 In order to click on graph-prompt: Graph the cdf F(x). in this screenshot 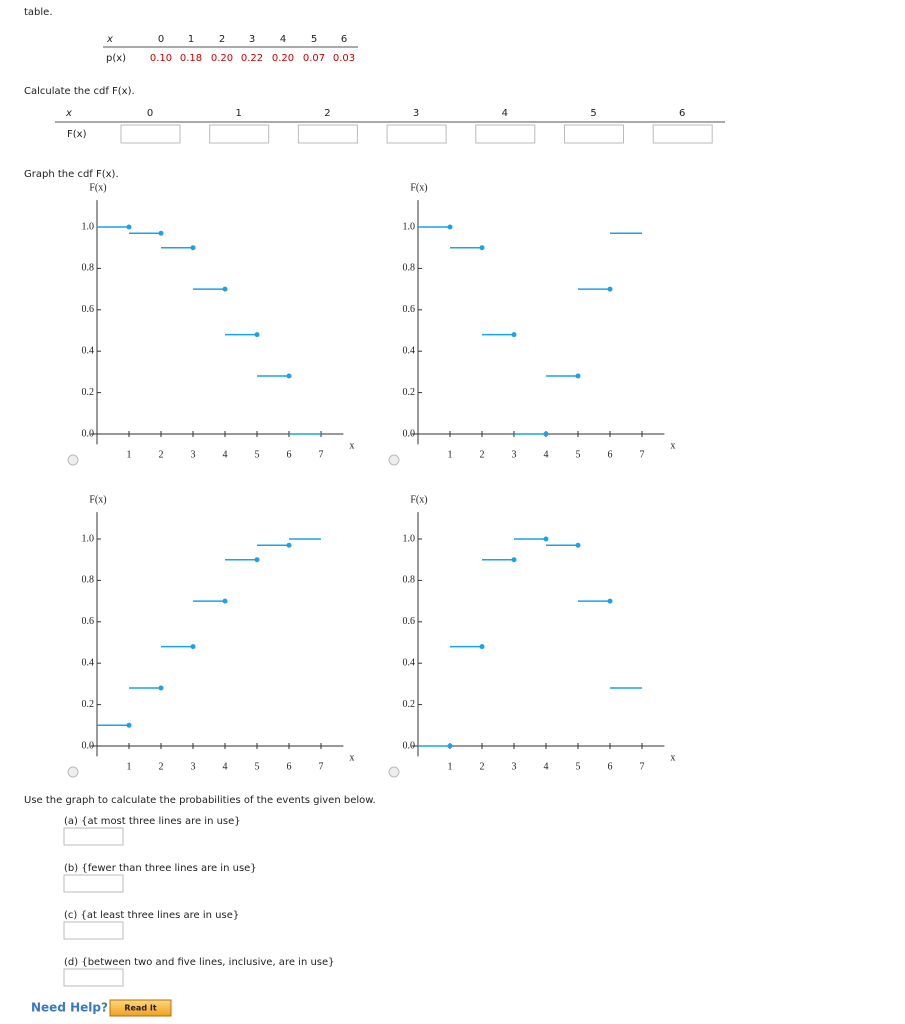, I will do `click(71, 174)`.